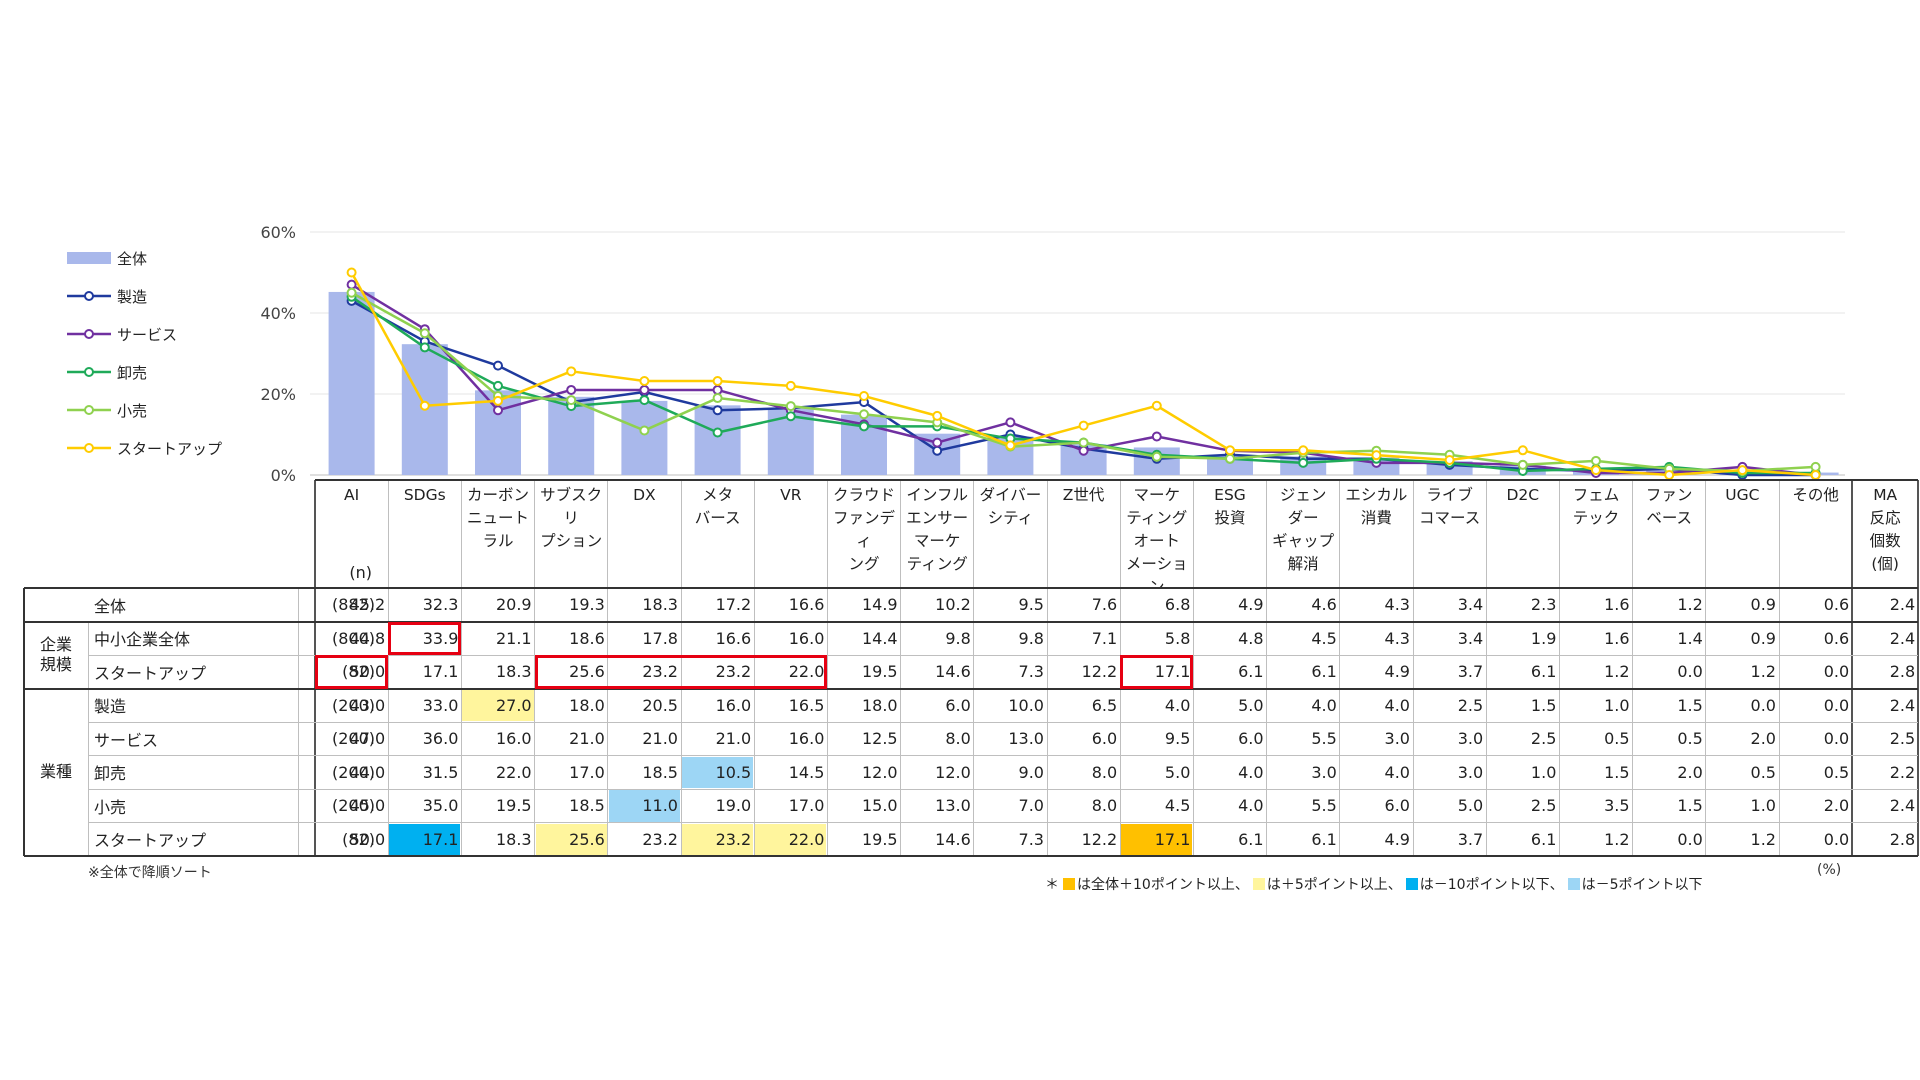 Image resolution: width=1920 pixels, height=1080 pixels. Describe the element at coordinates (660, 772) in the screenshot. I see `table-cell: 18.5` at that location.